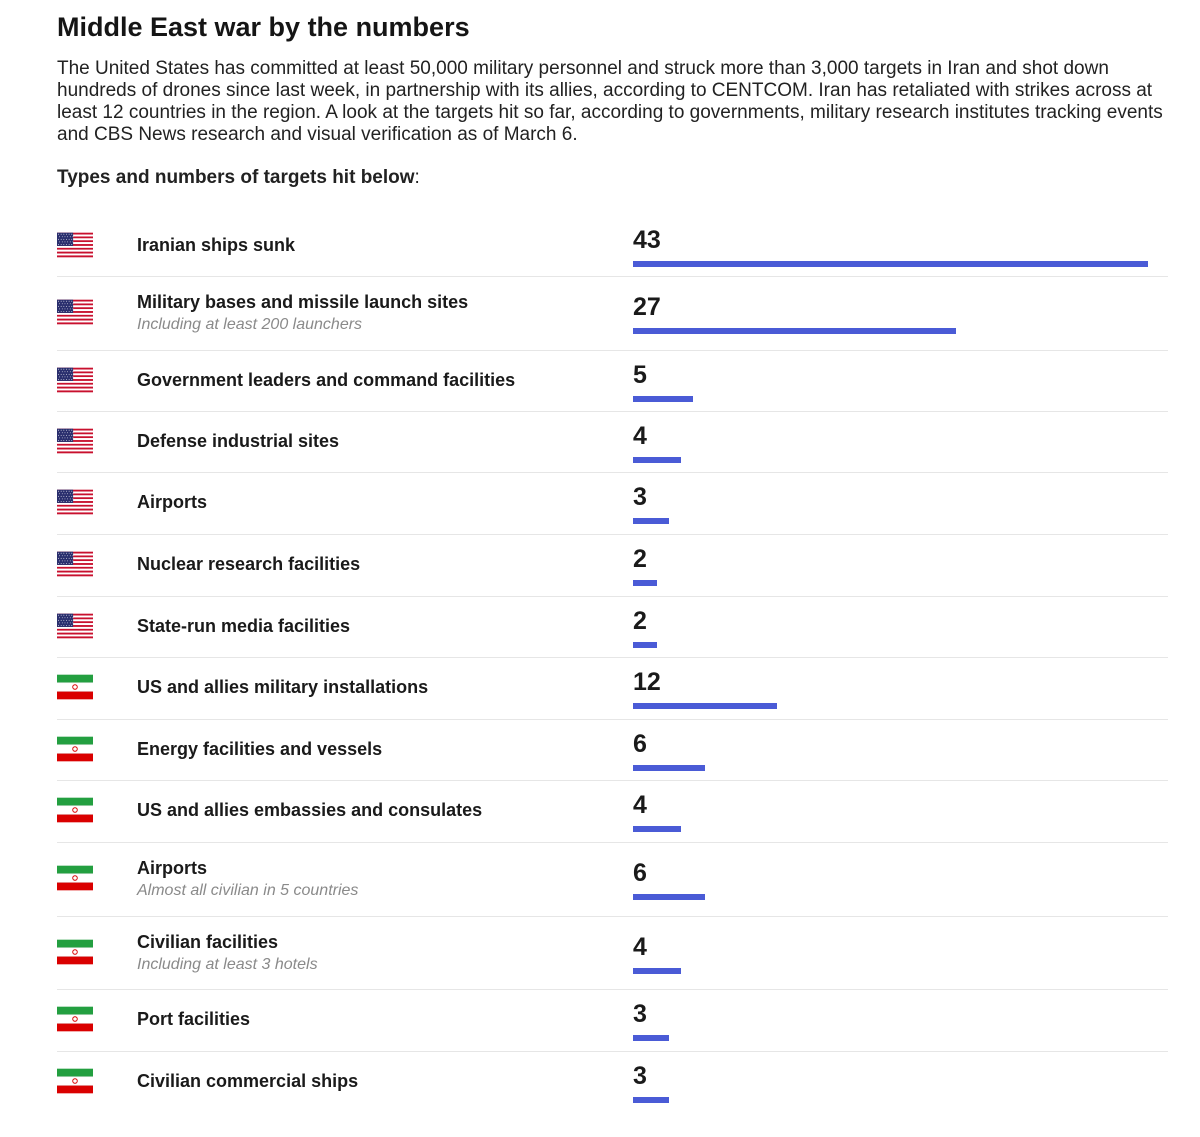 Image resolution: width=1200 pixels, height=1137 pixels. I want to click on value-label: 5, so click(640, 375).